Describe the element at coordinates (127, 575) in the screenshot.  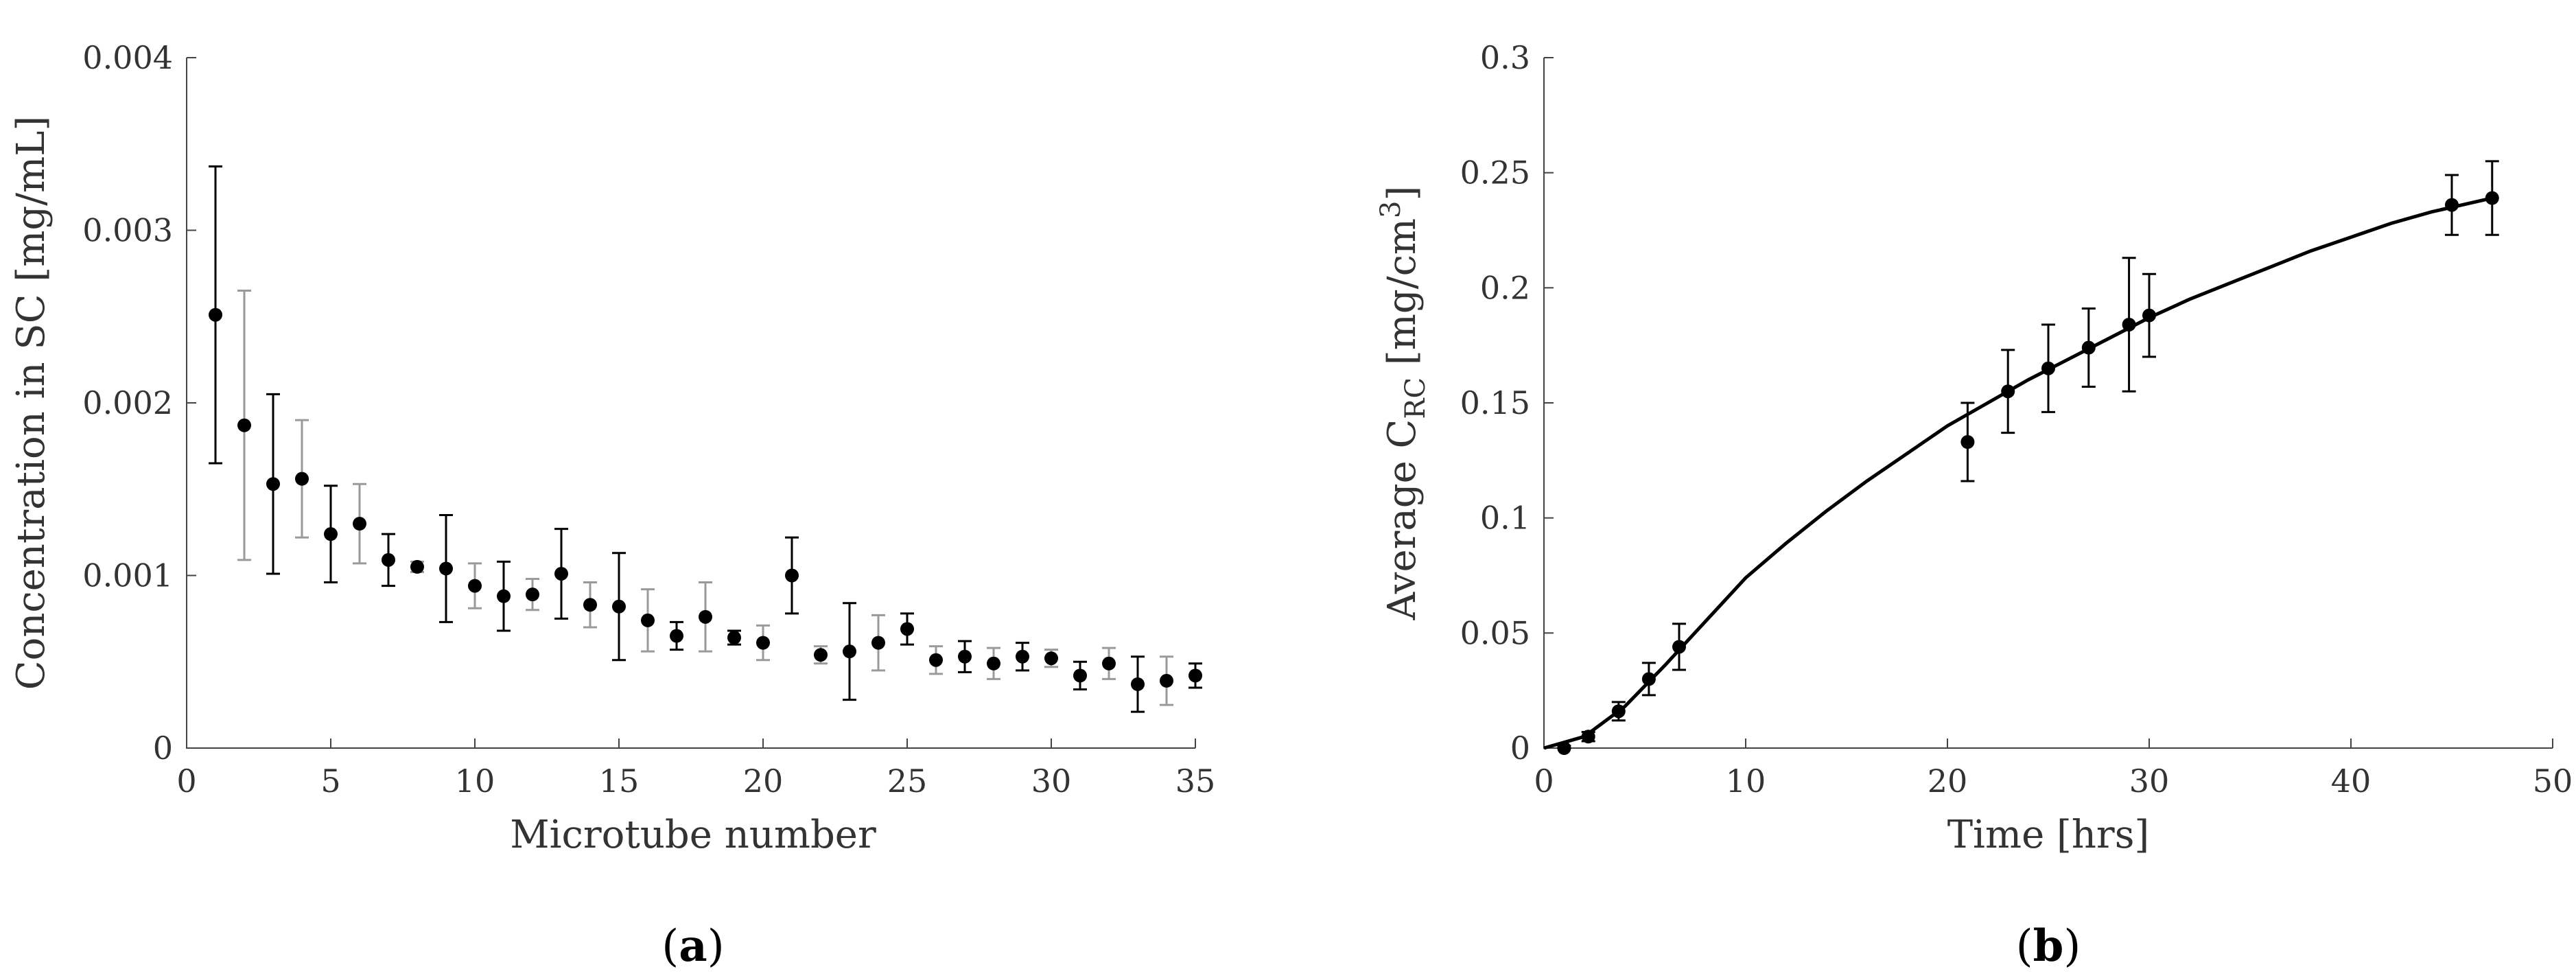
I see `y-tick-label: 0.001` at that location.